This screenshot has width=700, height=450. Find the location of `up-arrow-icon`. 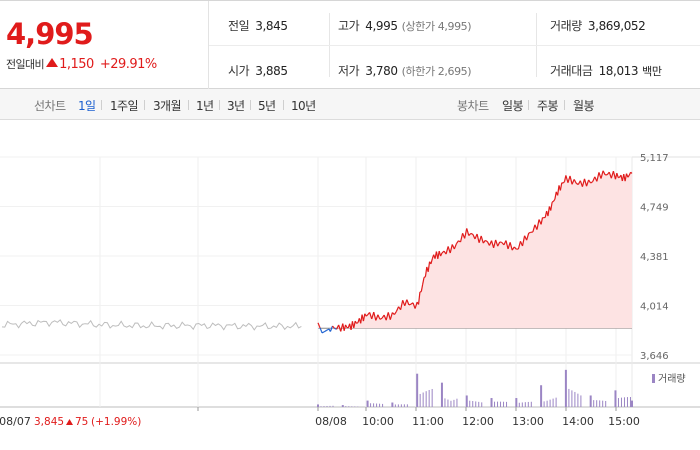

up-arrow-icon is located at coordinates (69, 422).